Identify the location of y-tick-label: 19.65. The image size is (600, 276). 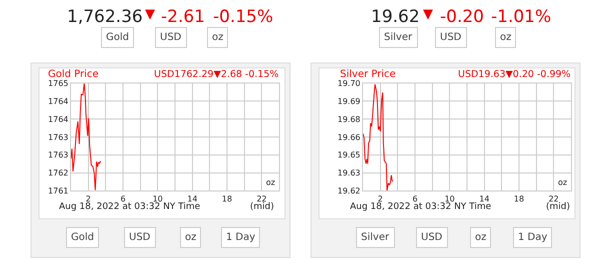
(348, 155).